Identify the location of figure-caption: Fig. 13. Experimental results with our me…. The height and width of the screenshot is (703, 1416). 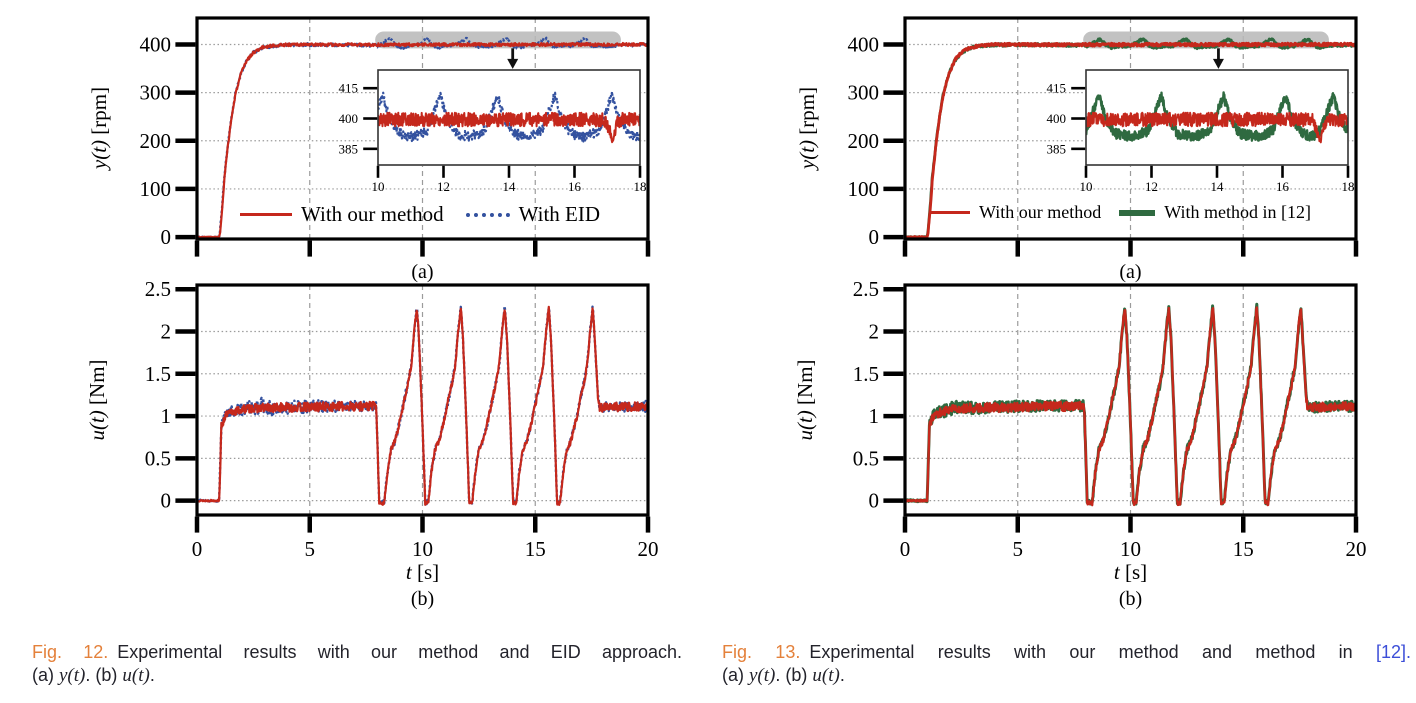
(1066, 664).